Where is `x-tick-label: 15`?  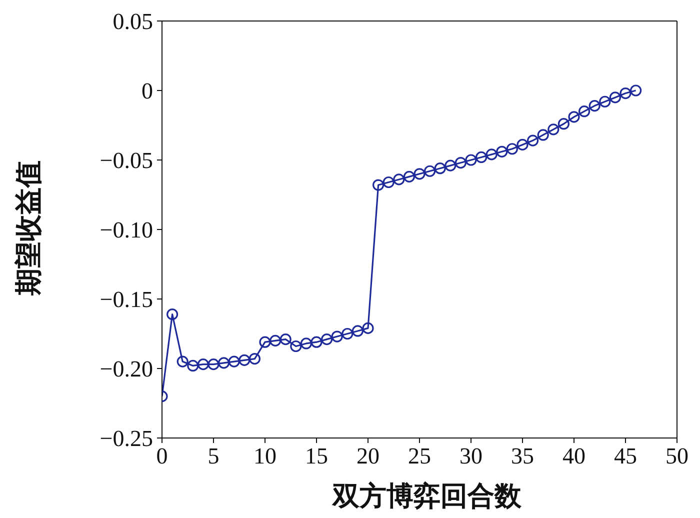 x-tick-label: 15 is located at coordinates (316, 455).